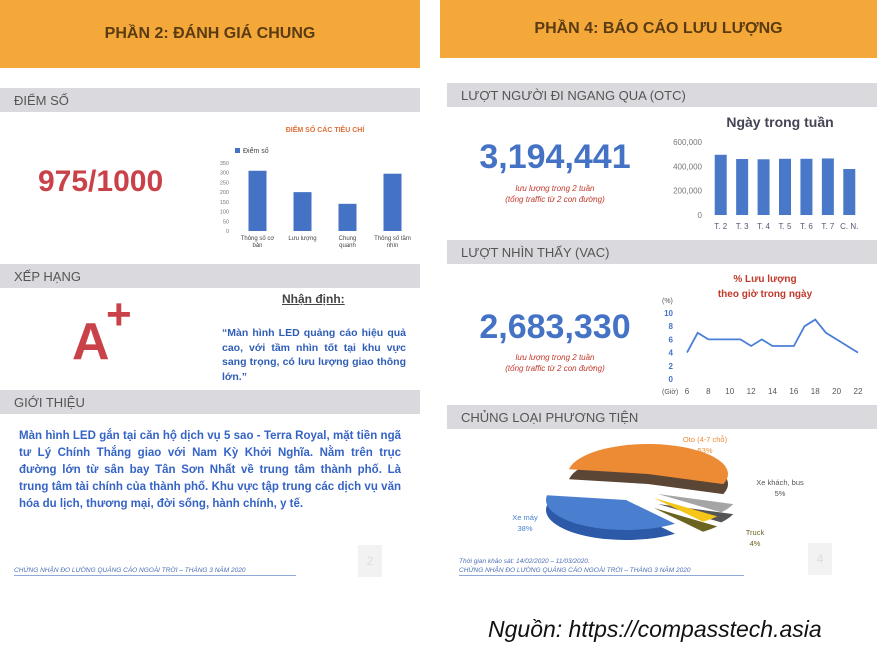  I want to click on y-tick-label: 200,000, so click(687, 191).